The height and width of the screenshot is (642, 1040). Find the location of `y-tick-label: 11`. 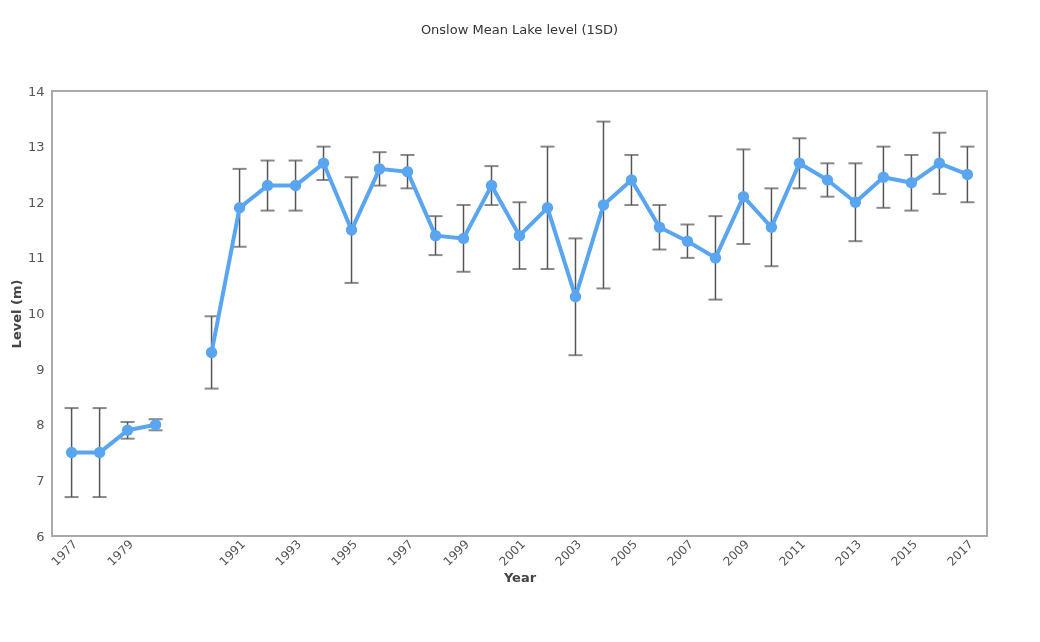

y-tick-label: 11 is located at coordinates (36, 258).